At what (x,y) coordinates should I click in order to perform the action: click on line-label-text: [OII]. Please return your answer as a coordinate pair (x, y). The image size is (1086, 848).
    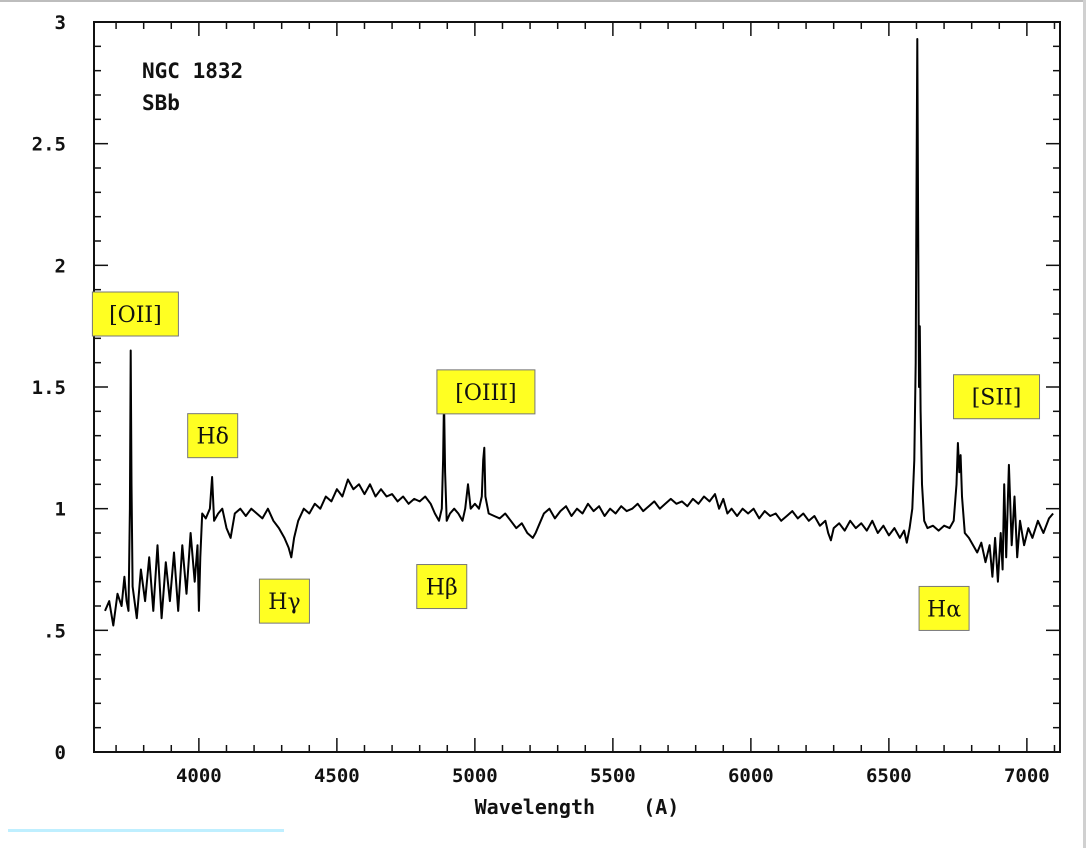
    Looking at the image, I should click on (135, 315).